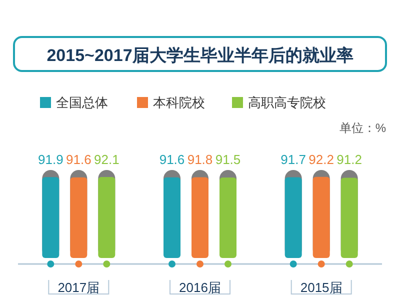 The image size is (400, 300). I want to click on legend-label: 全国总体, so click(82, 102).